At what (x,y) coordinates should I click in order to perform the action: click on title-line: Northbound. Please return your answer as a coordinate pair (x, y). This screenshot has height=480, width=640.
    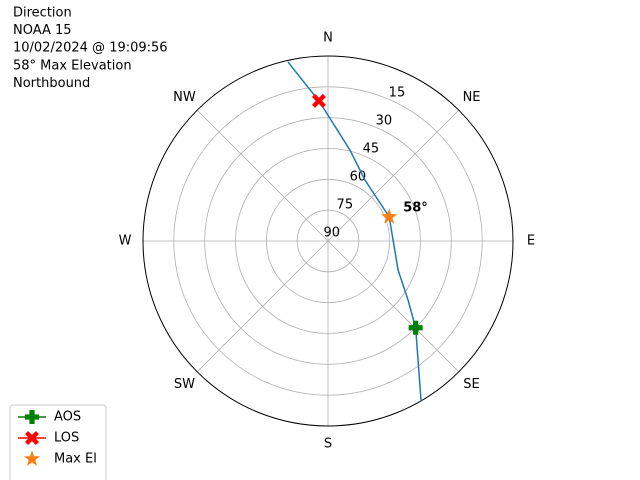
    Looking at the image, I should click on (51, 83).